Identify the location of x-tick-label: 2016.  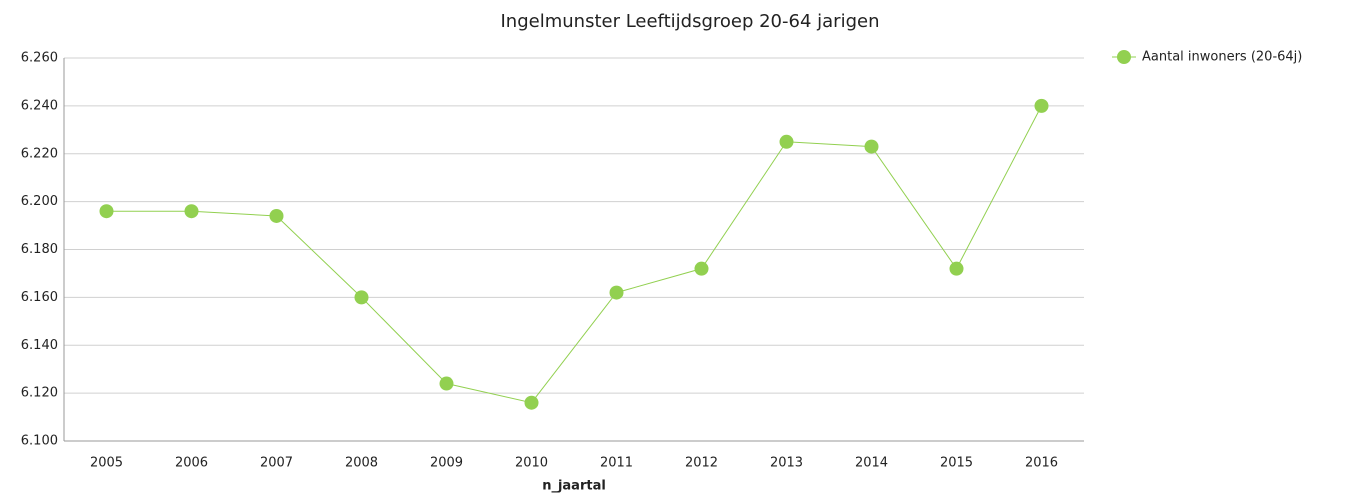
(1041, 463).